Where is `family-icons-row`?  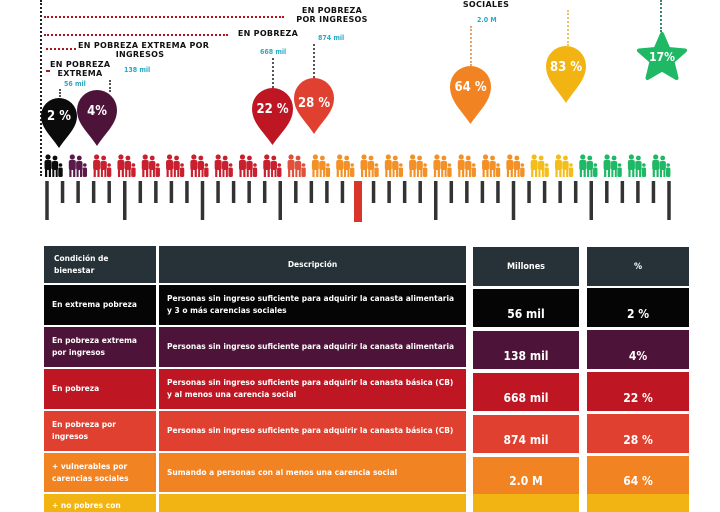
family-icons-row is located at coordinates (357, 165).